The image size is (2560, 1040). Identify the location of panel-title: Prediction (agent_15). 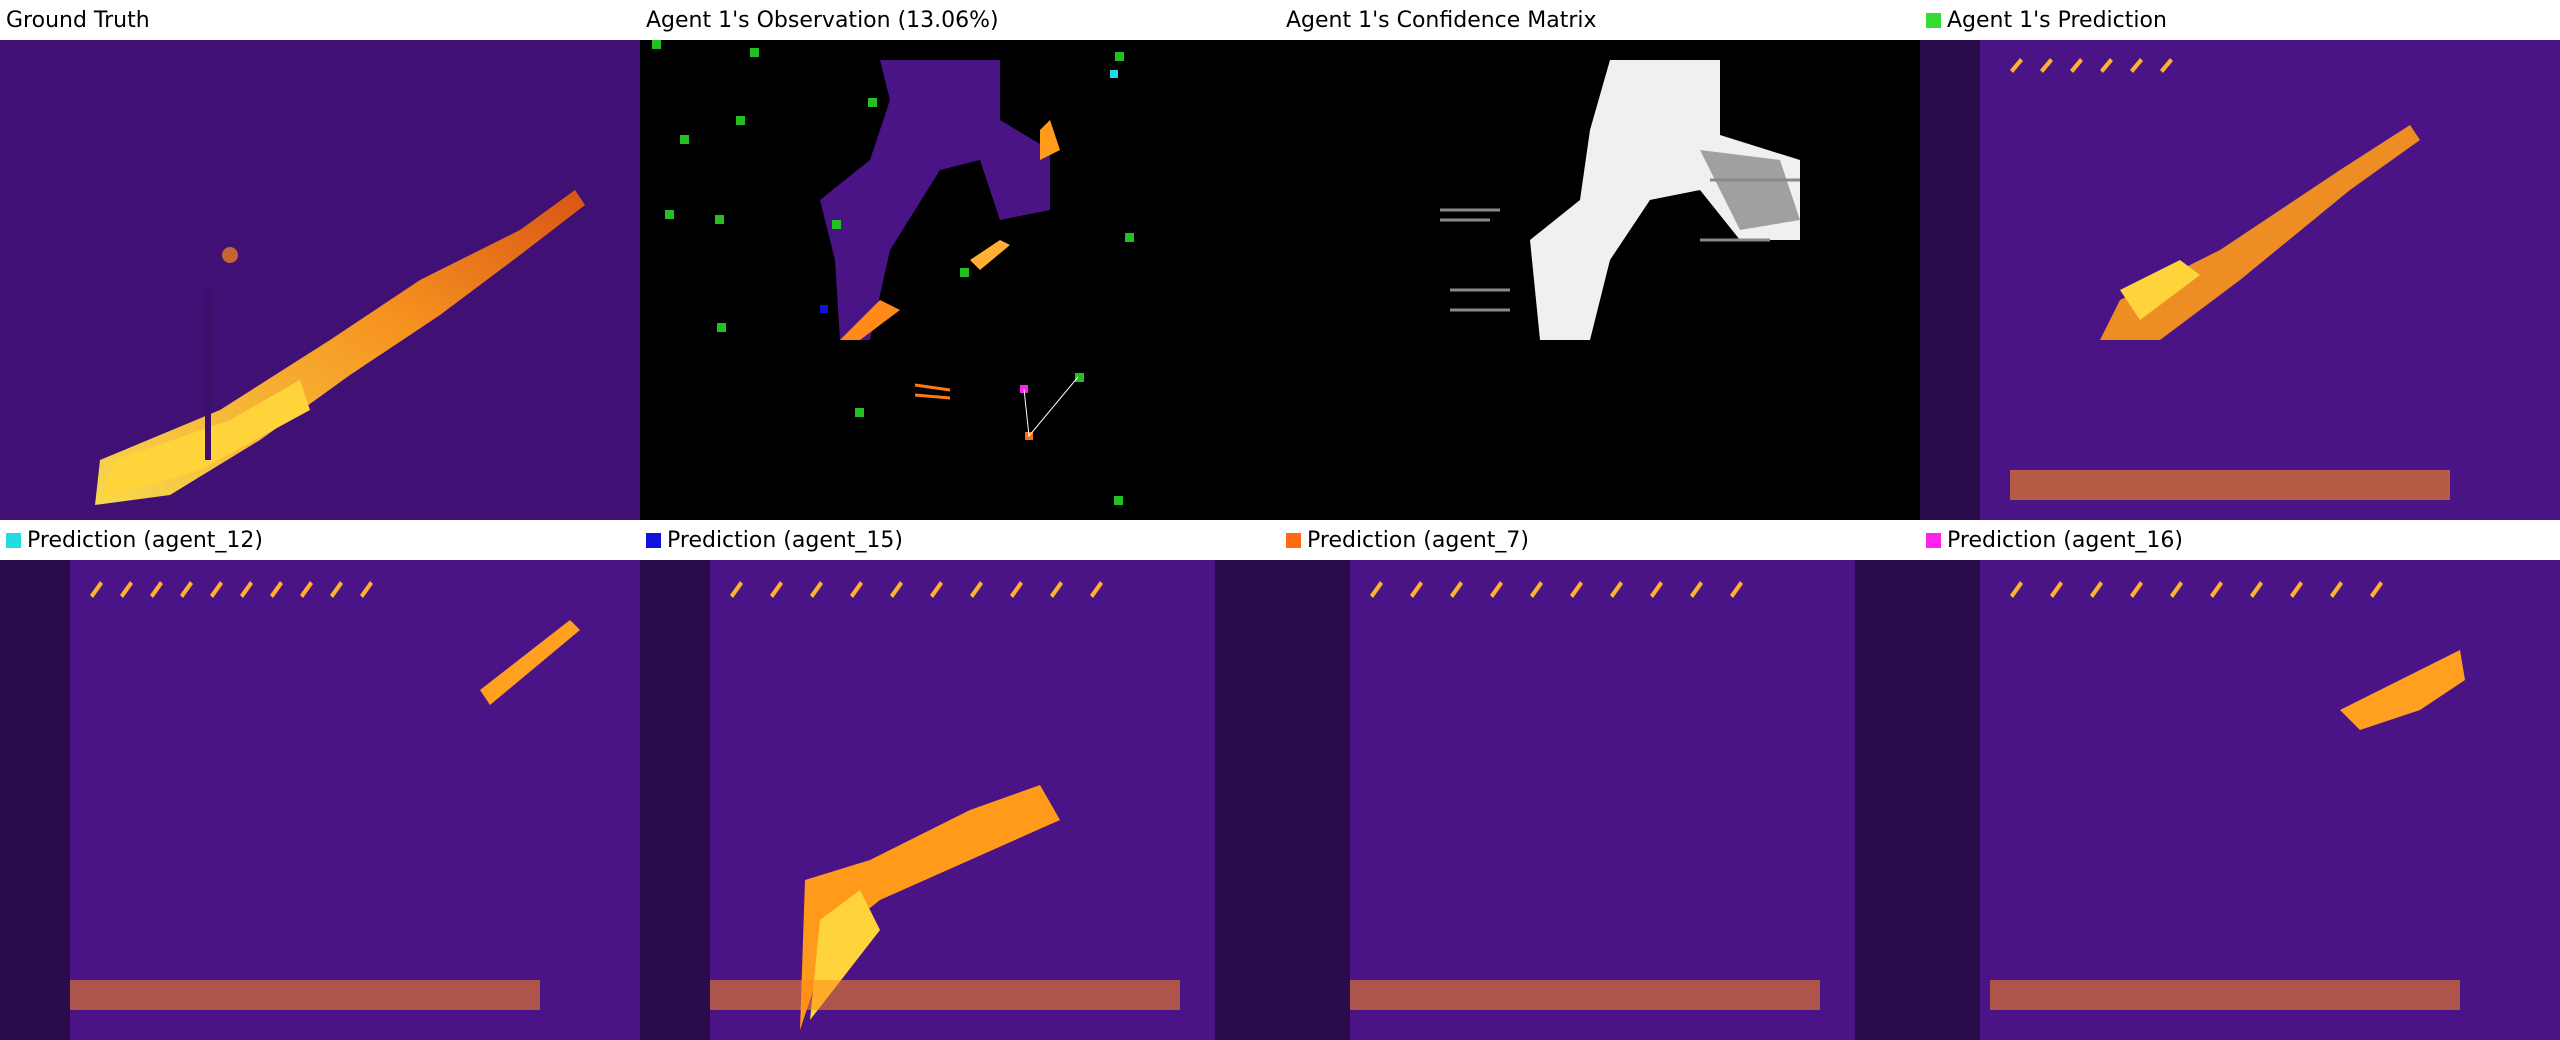
(960, 540).